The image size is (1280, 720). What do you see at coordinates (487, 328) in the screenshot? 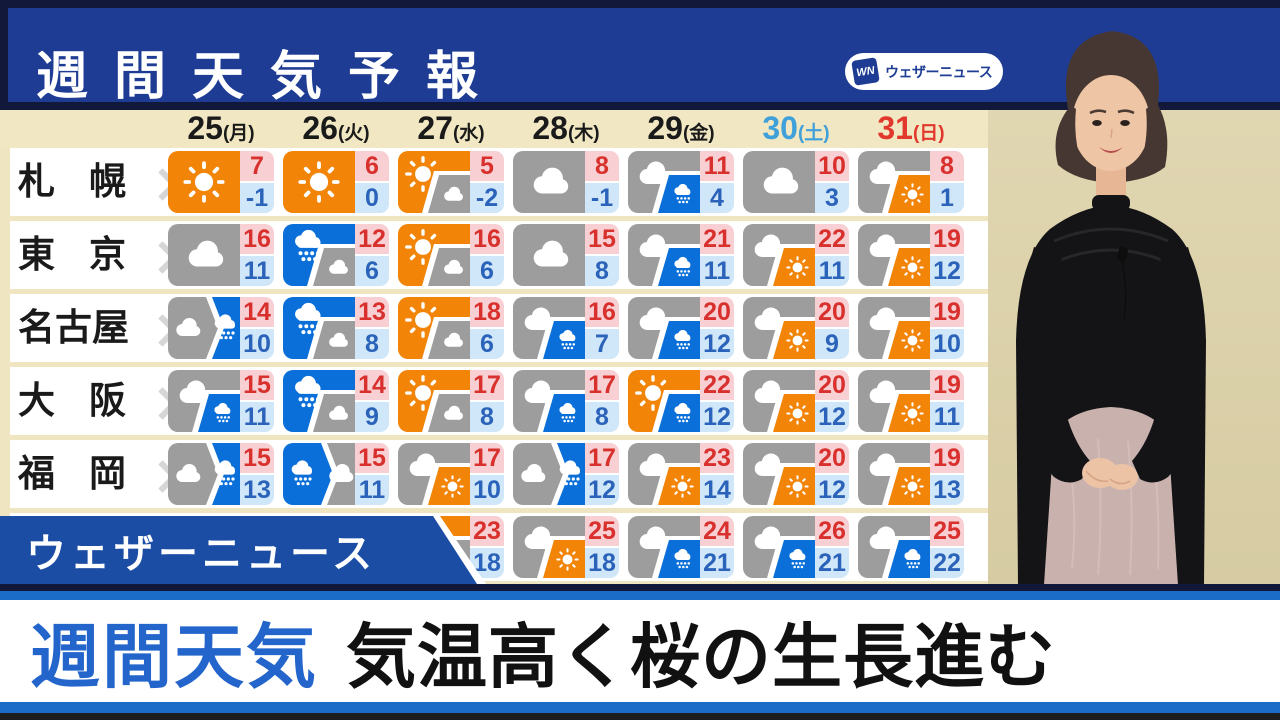
I see `temperature-column: 18 6` at bounding box center [487, 328].